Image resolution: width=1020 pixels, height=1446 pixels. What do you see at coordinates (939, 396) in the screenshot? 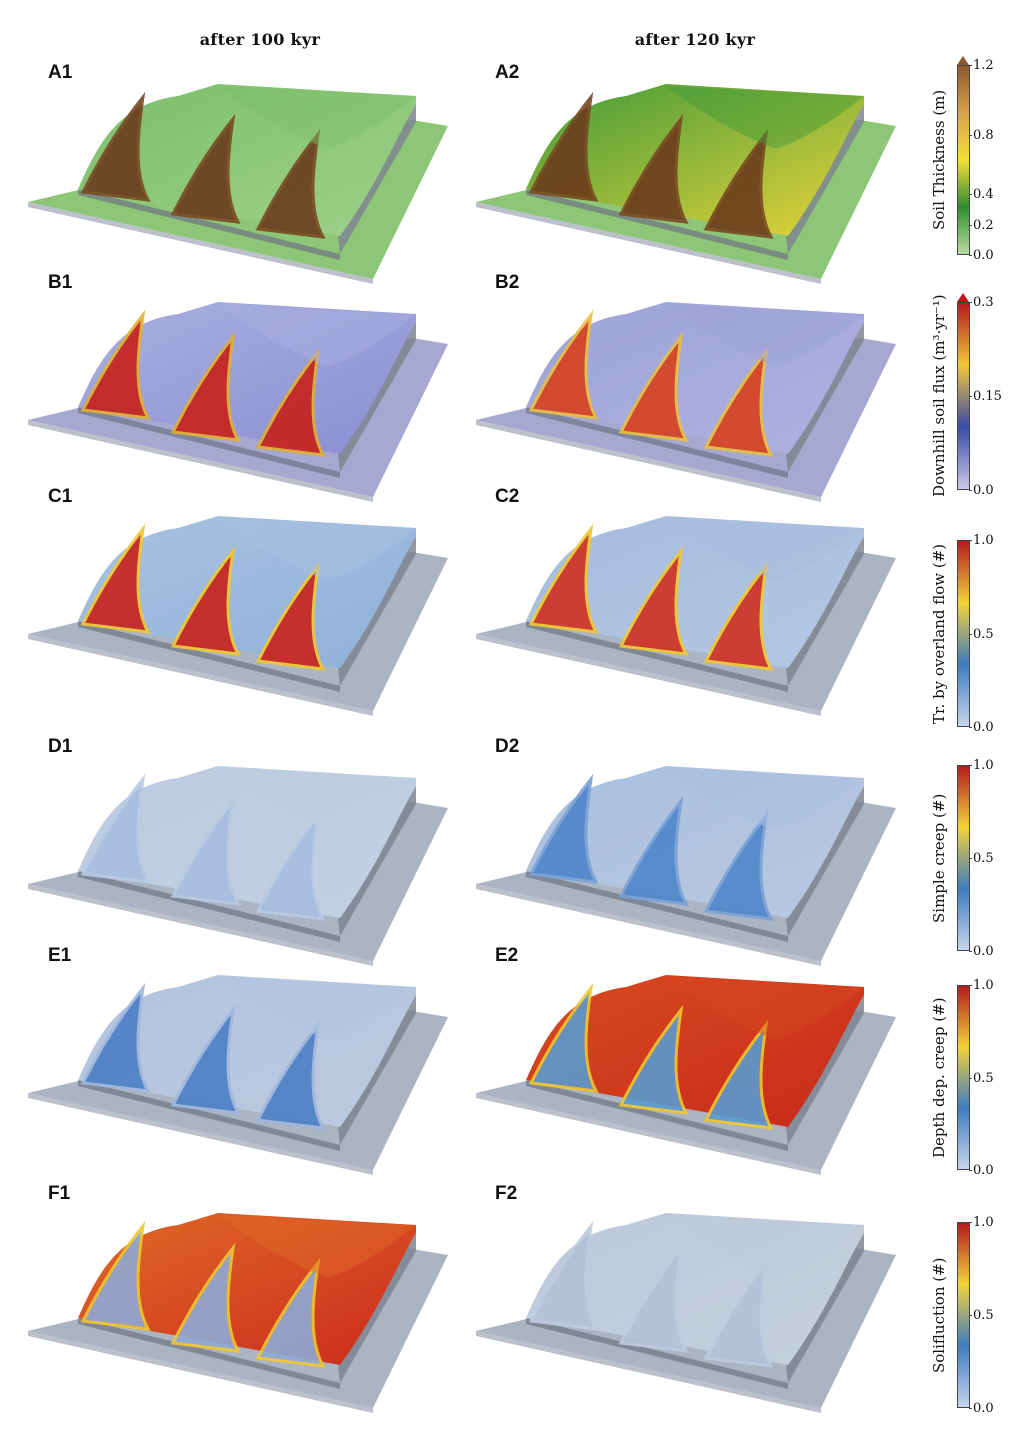
I see `colorbar-title: Downhill soil flux (m³·yr⁻¹)` at bounding box center [939, 396].